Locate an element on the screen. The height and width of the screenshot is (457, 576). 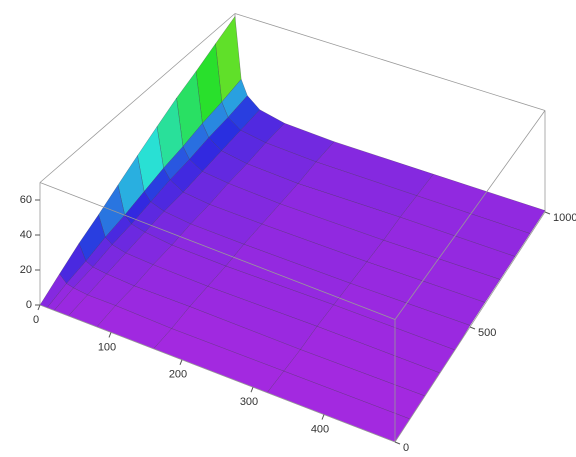
y-tick-label: 1000 is located at coordinates (564, 218).